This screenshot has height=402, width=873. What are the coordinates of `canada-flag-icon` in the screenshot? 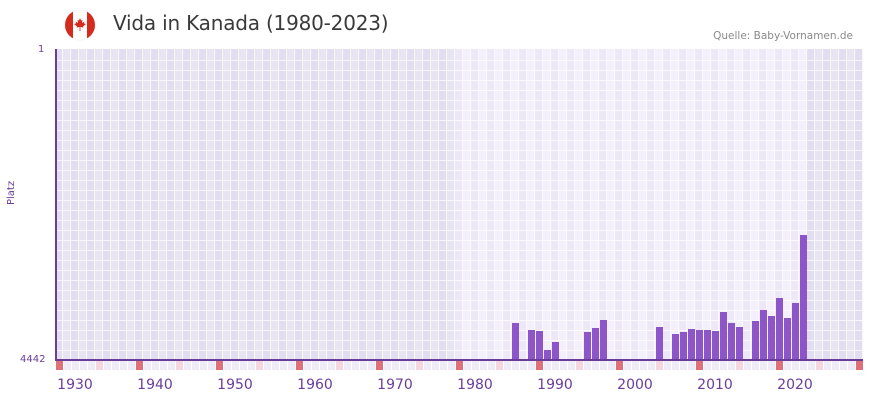 It's located at (80, 25).